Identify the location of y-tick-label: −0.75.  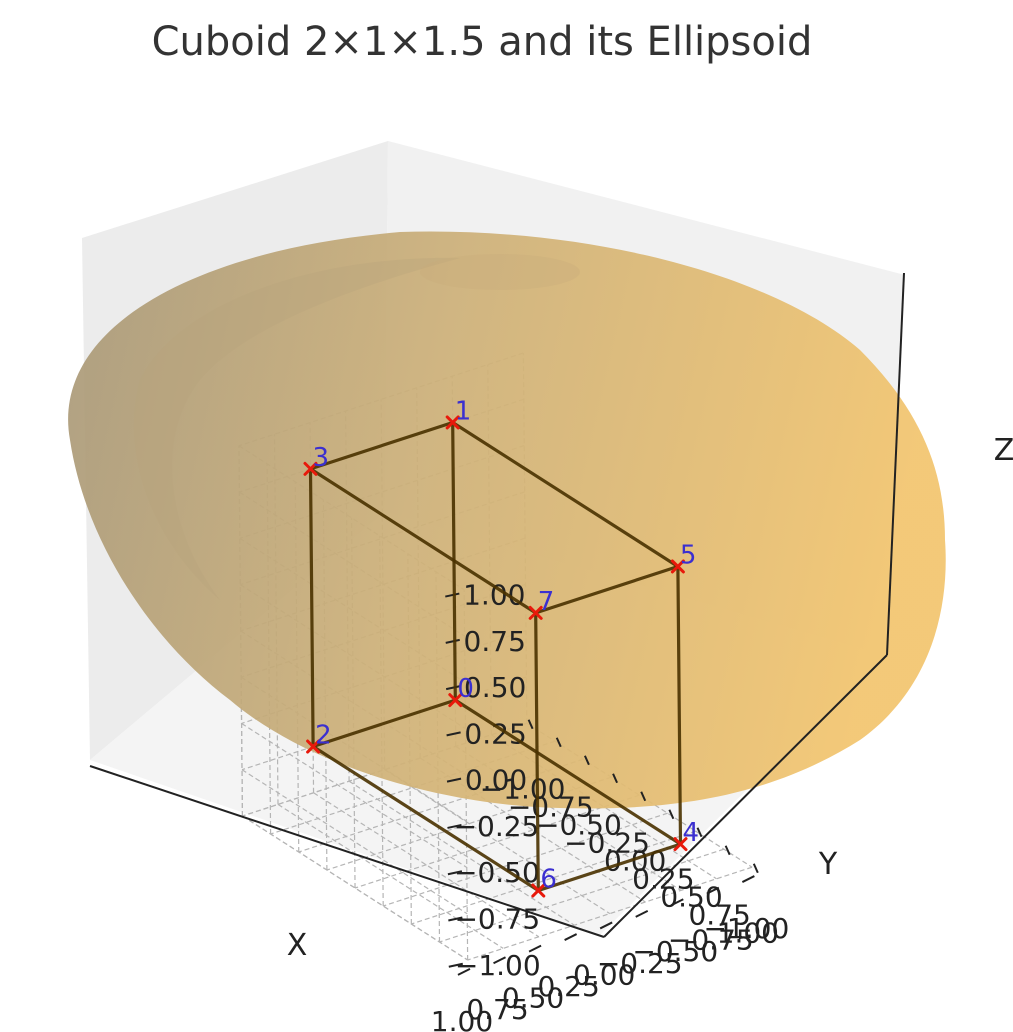
(711, 940).